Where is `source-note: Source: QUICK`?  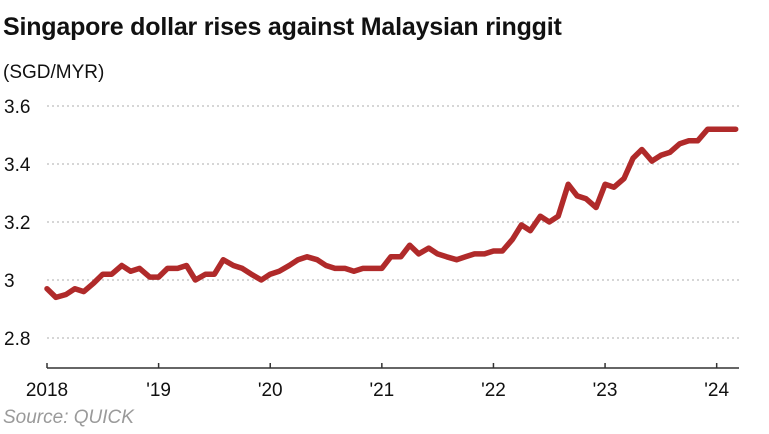
source-note: Source: QUICK is located at coordinates (68, 417).